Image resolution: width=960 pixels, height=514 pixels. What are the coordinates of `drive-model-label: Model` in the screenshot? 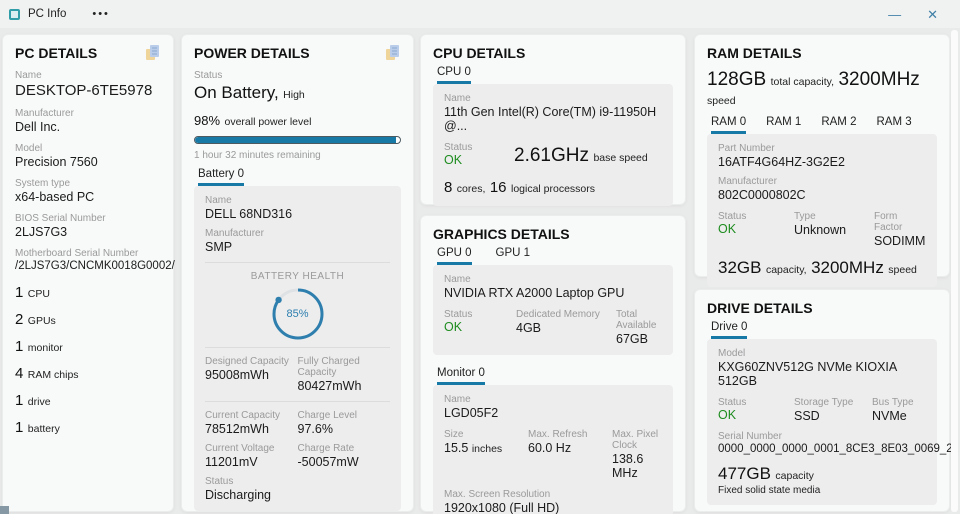 It's located at (732, 353).